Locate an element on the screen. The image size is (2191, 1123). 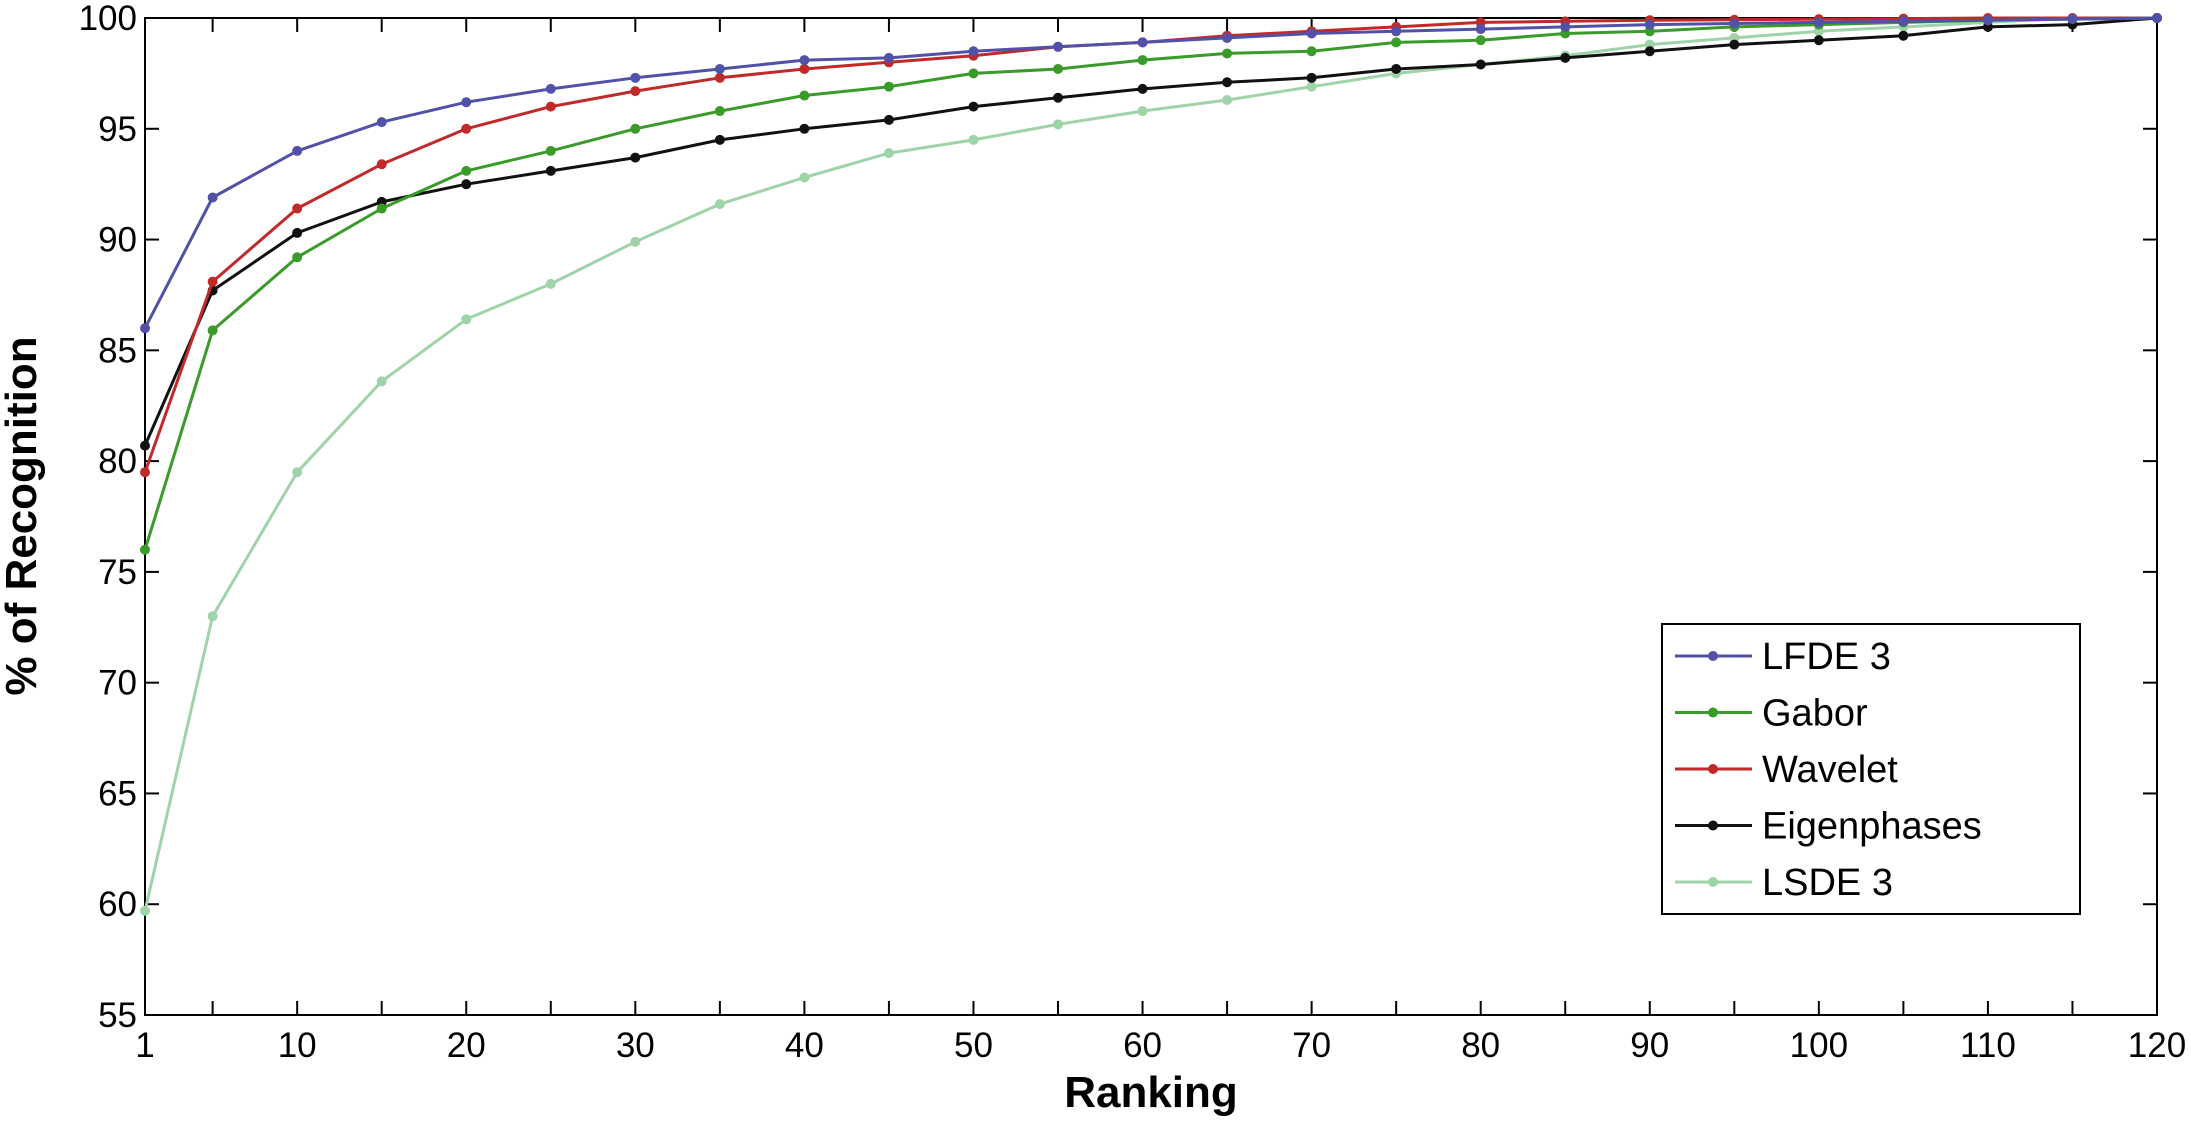
x-tick-label: 70 is located at coordinates (1311, 1045).